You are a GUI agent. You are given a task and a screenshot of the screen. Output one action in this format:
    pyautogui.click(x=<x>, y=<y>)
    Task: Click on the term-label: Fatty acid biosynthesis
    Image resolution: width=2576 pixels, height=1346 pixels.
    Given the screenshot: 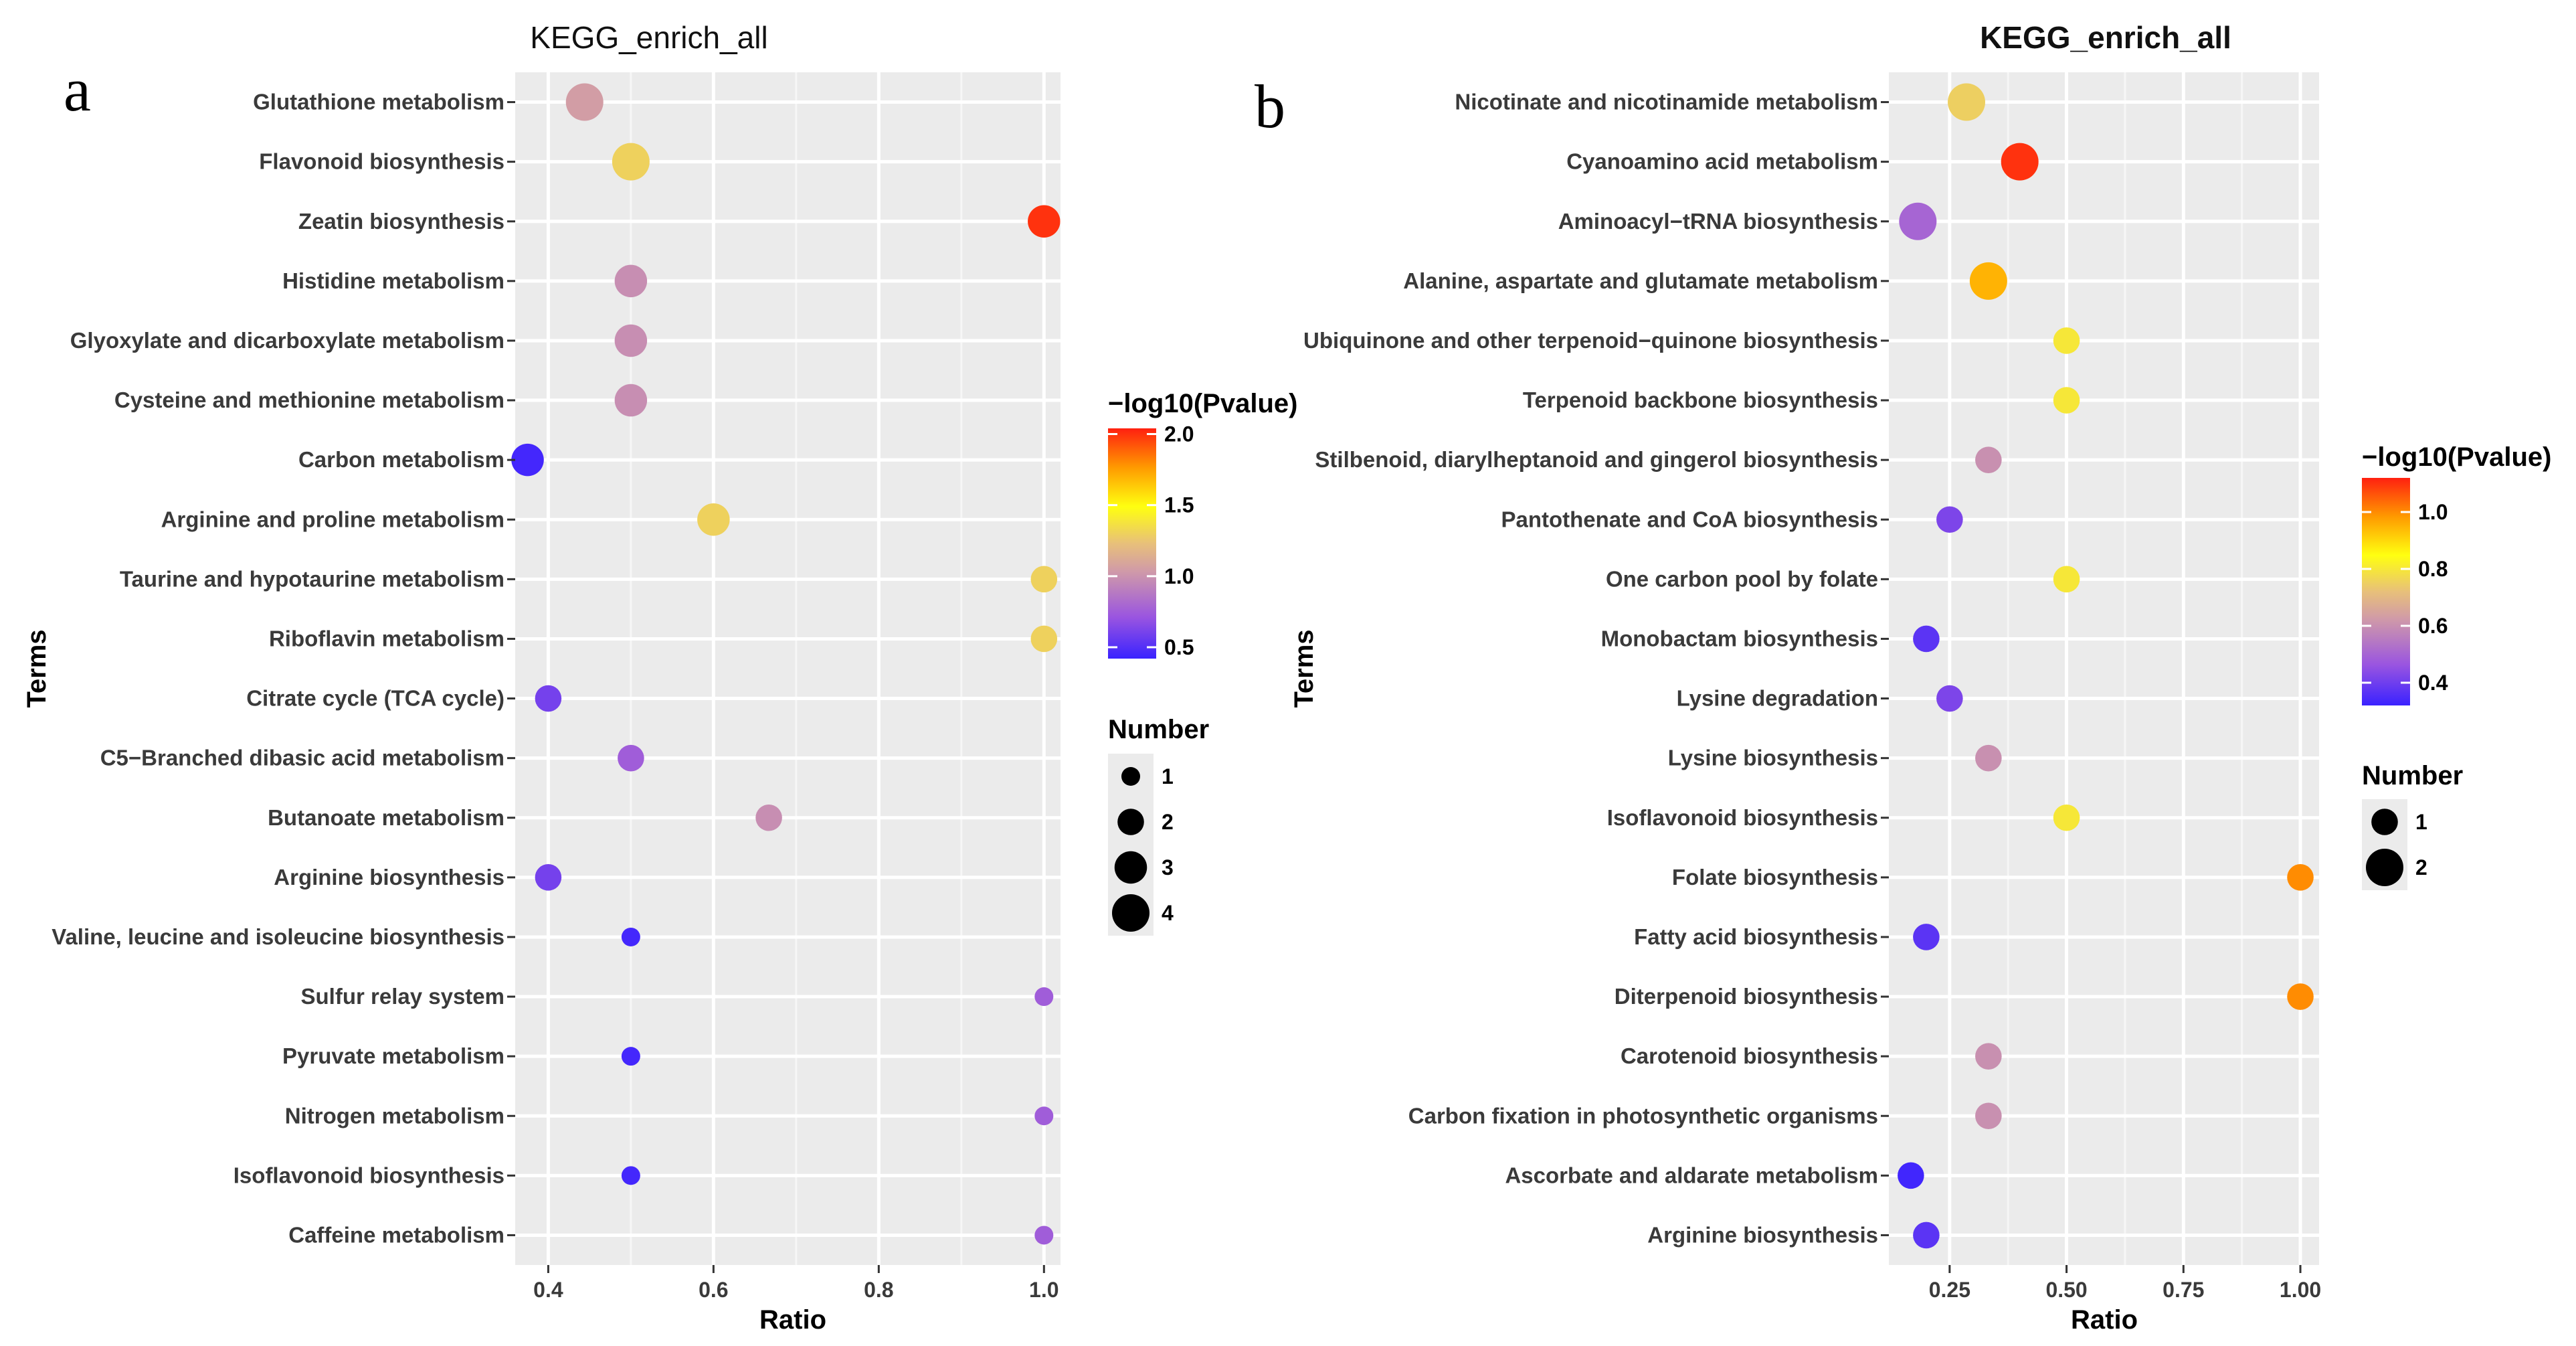 What is the action you would take?
    pyautogui.click(x=1756, y=937)
    